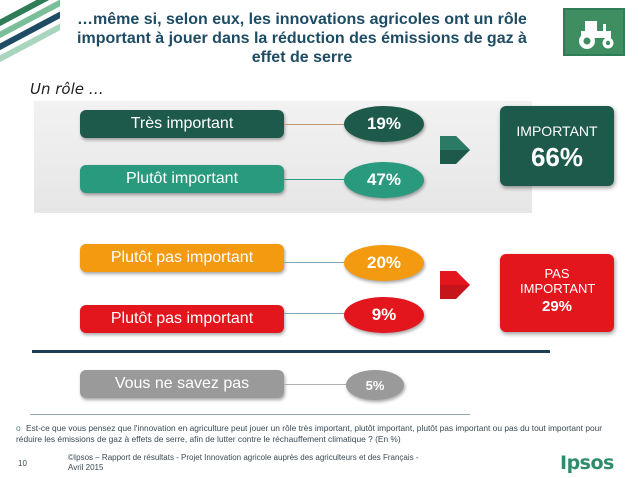 This screenshot has height=478, width=638. Describe the element at coordinates (22, 463) in the screenshot. I see `page-number: 10` at that location.